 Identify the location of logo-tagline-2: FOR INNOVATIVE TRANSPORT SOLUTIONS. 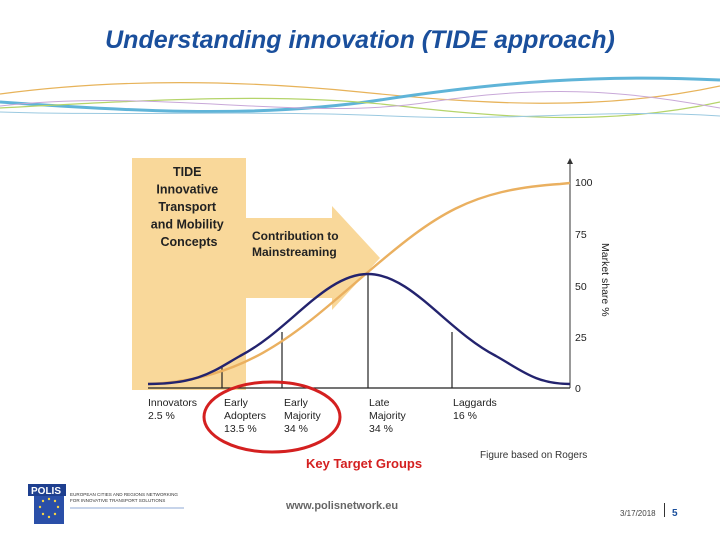
(117, 500).